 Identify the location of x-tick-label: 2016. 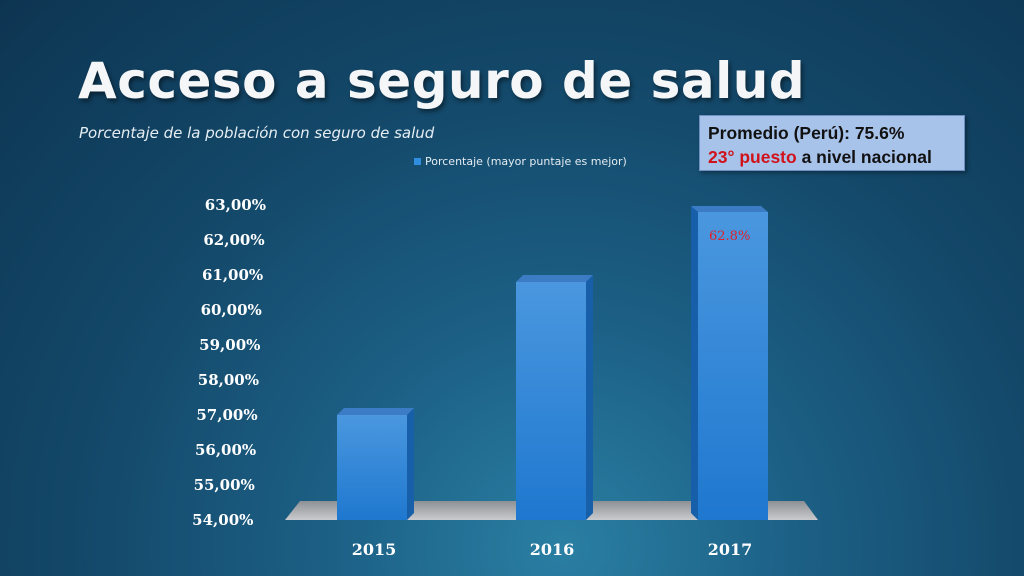
(552, 549).